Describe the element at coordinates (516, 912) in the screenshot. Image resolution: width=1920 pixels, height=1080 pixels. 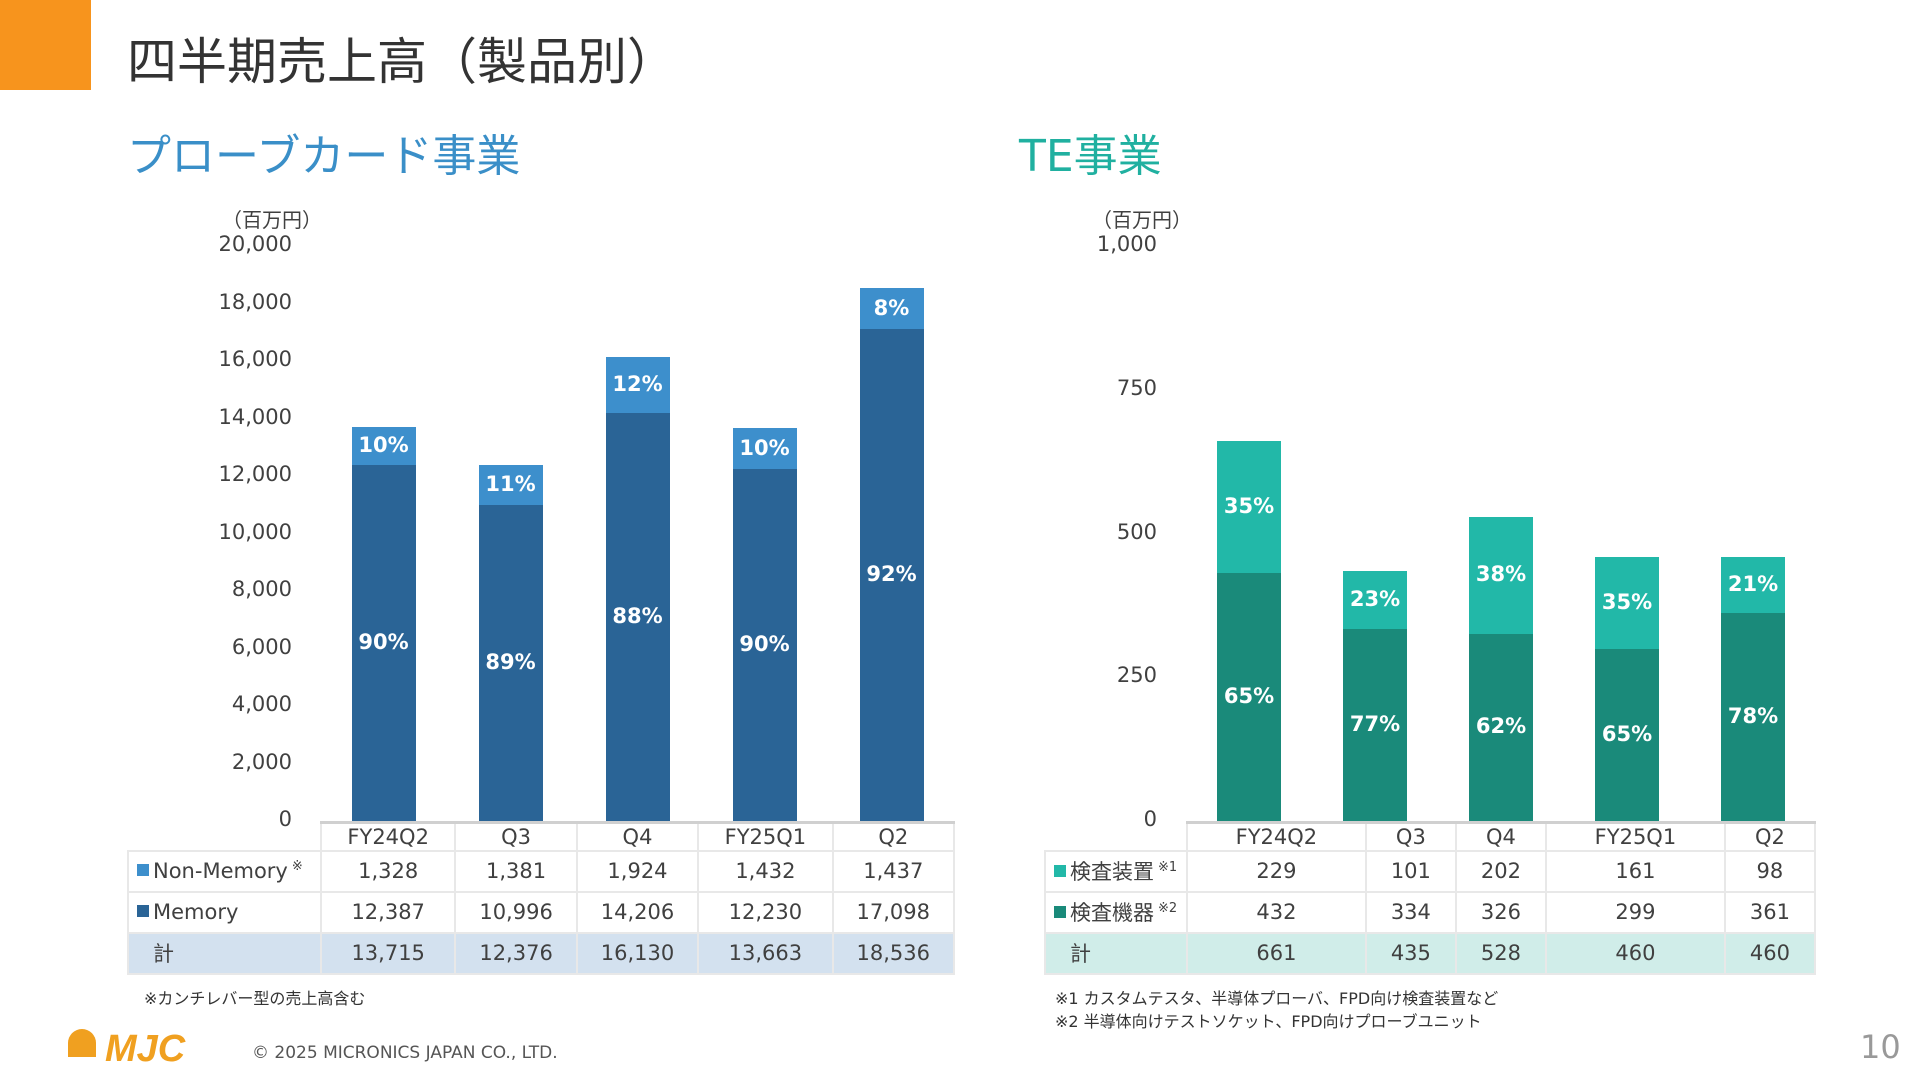
I see `table-cell: 10,996` at that location.